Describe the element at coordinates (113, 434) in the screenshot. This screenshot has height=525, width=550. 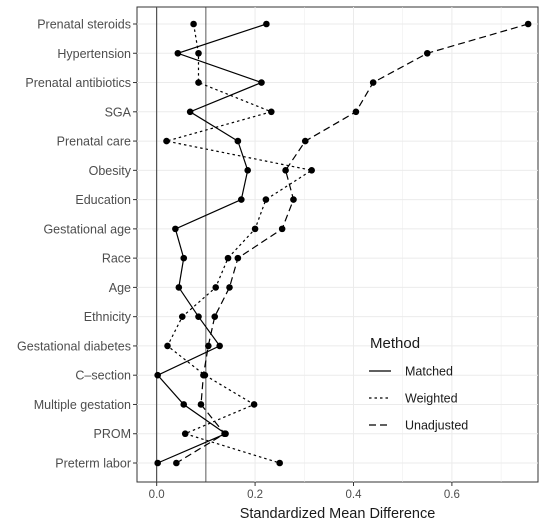
I see `y-tick-label: PROM` at that location.